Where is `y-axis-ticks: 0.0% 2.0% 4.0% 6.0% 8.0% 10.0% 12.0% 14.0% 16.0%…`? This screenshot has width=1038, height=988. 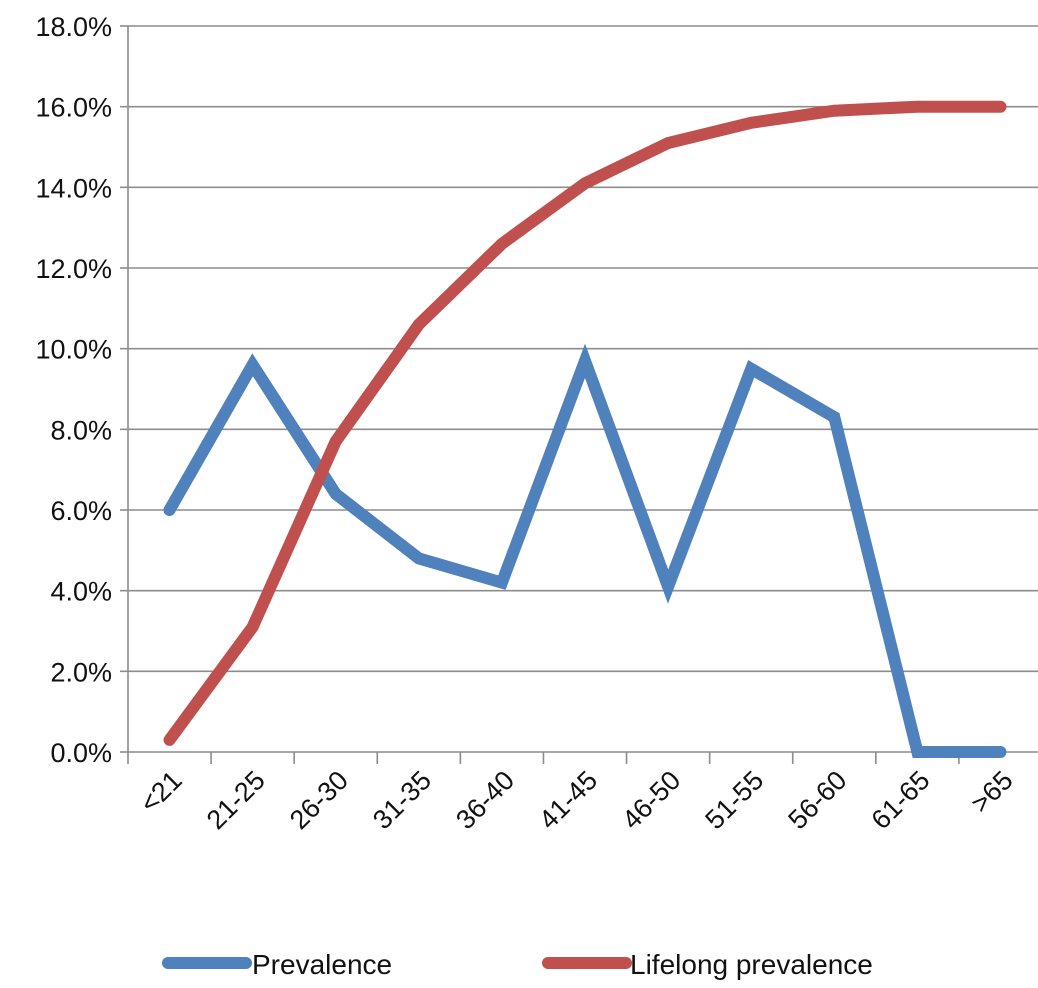 y-axis-ticks: 0.0% 2.0% 4.0% 6.0% 8.0% 10.0% 12.0% 14.0% 16.0%… is located at coordinates (81, 390).